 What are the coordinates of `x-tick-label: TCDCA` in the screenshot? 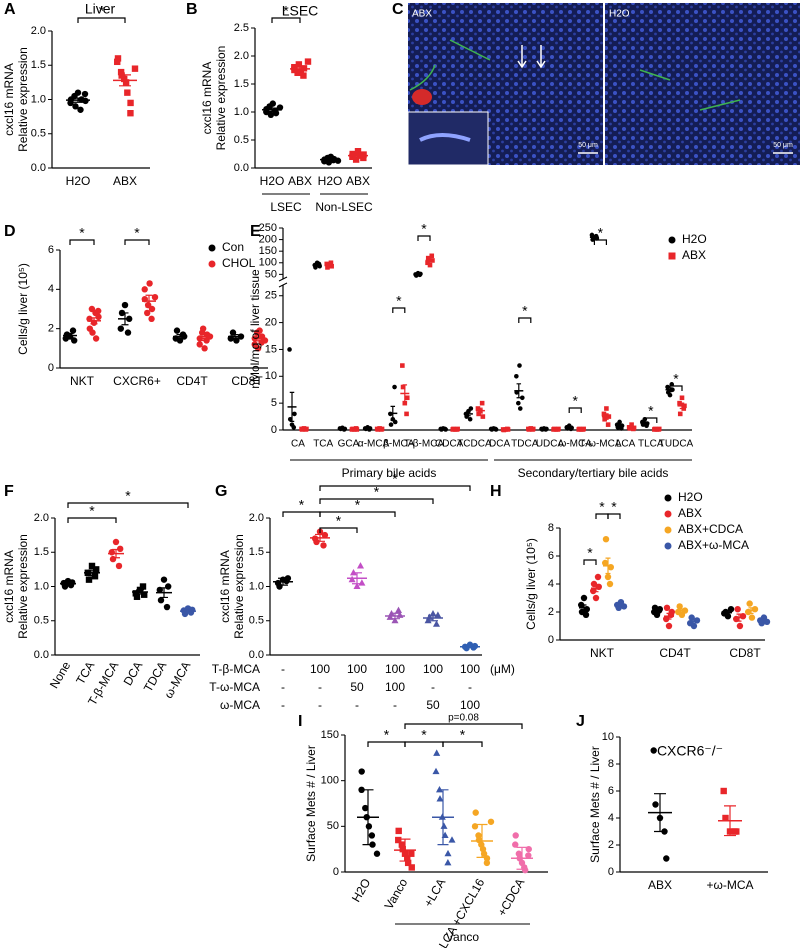 It's located at (474, 444).